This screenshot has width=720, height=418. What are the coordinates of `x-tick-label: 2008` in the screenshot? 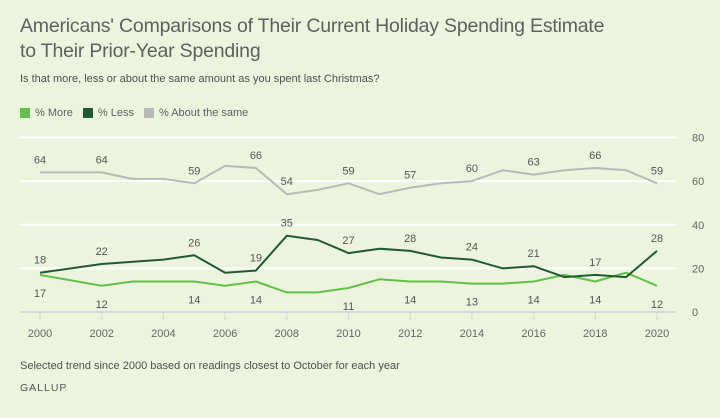 It's located at (287, 334).